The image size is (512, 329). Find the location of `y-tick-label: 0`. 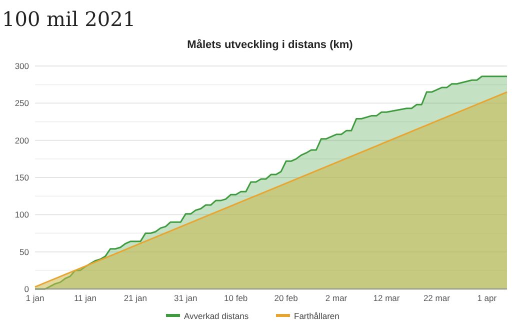

y-tick-label: 0 is located at coordinates (27, 289).